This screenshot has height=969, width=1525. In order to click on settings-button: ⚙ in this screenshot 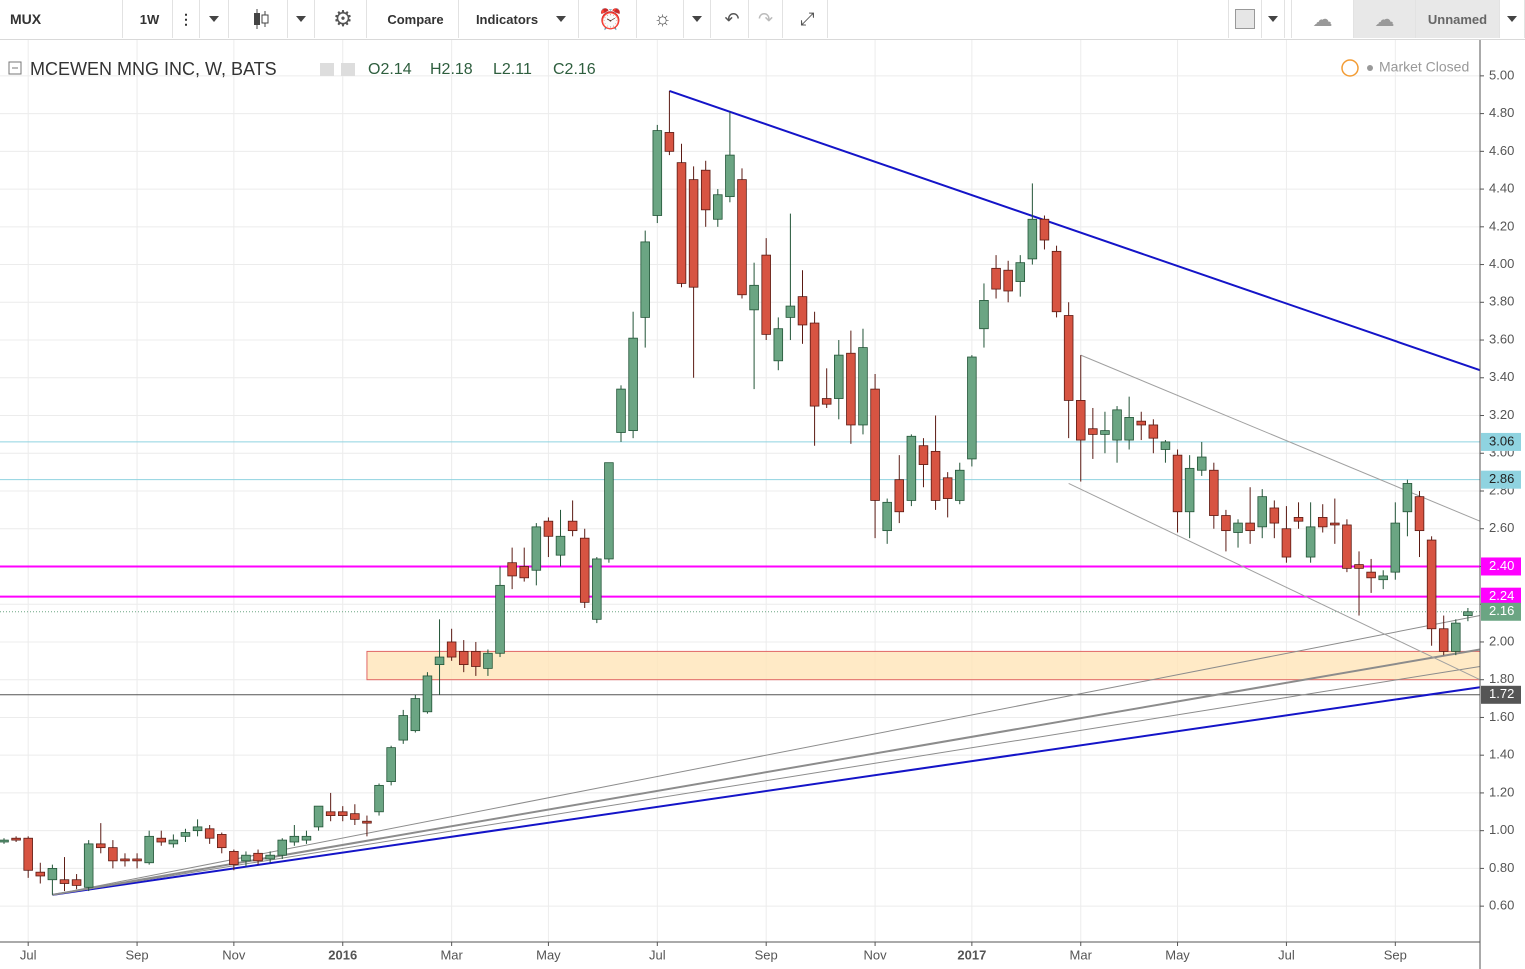, I will do `click(343, 19)`.